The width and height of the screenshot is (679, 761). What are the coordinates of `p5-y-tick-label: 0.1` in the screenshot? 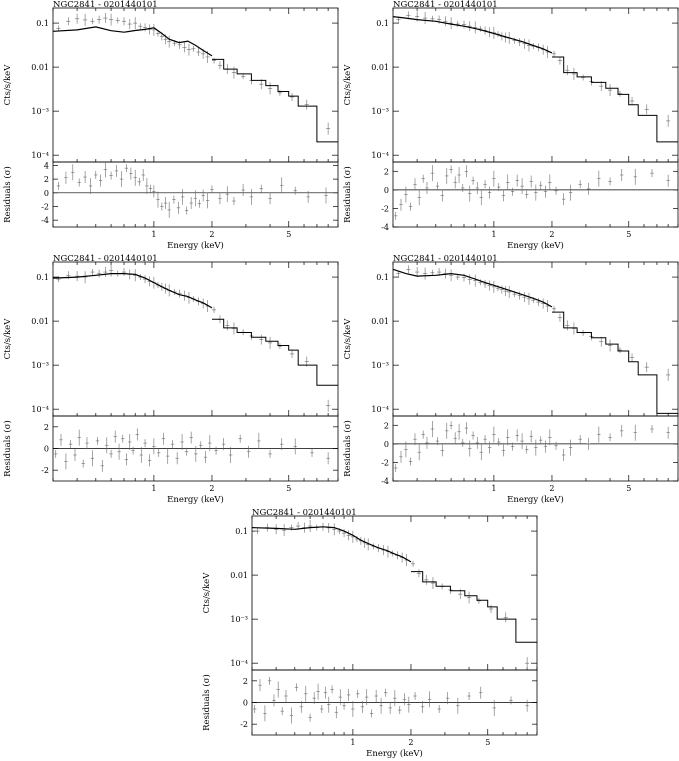 It's located at (241, 531).